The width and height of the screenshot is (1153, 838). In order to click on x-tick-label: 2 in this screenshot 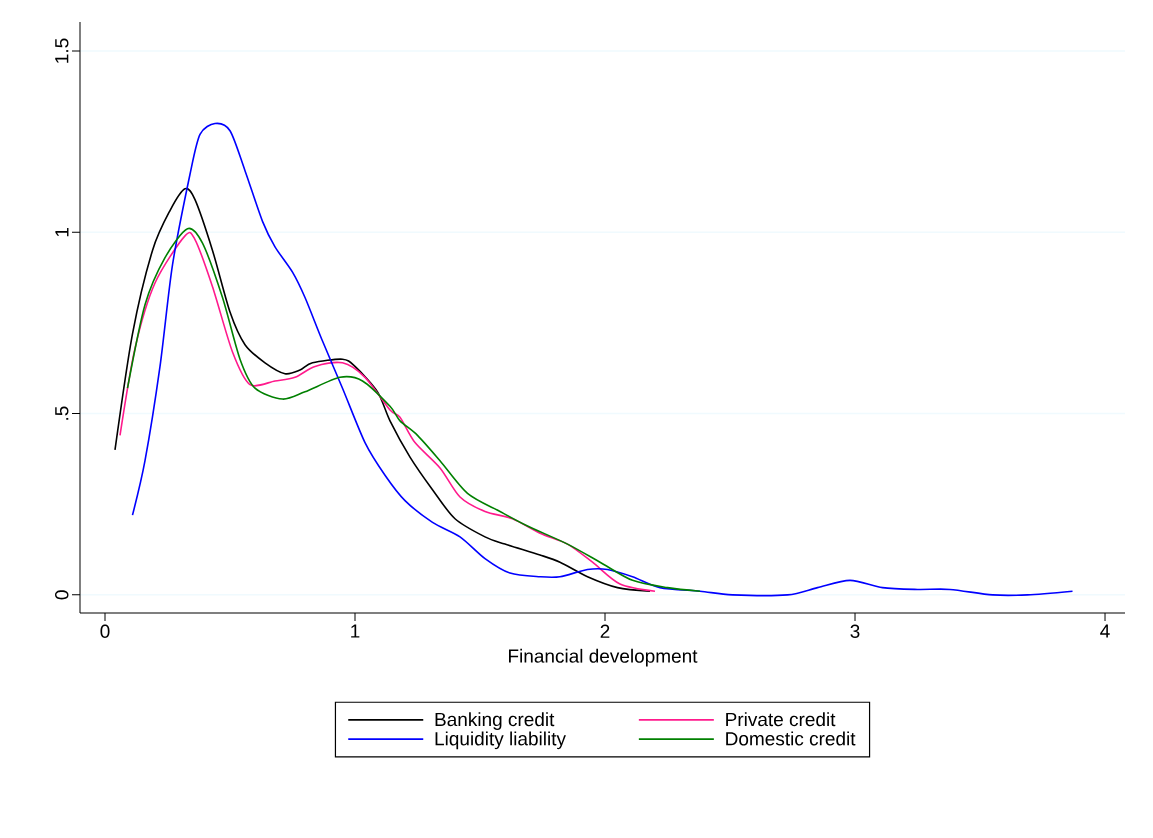, I will do `click(605, 631)`.